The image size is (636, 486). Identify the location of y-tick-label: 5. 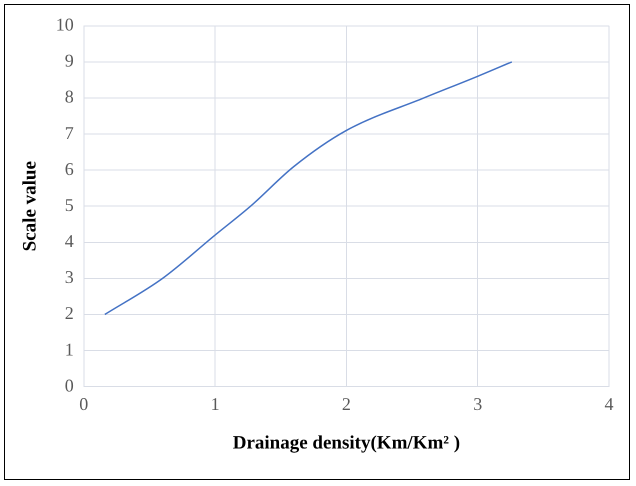
(69, 204).